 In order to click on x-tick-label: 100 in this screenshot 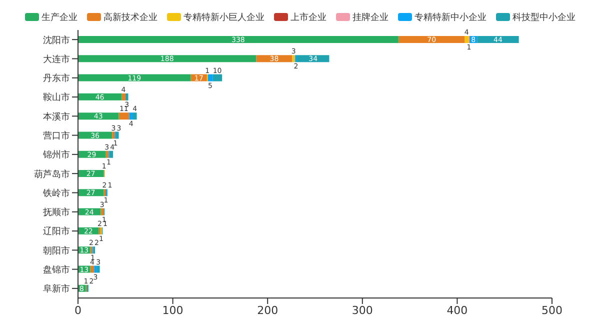, I will do `click(173, 310)`.